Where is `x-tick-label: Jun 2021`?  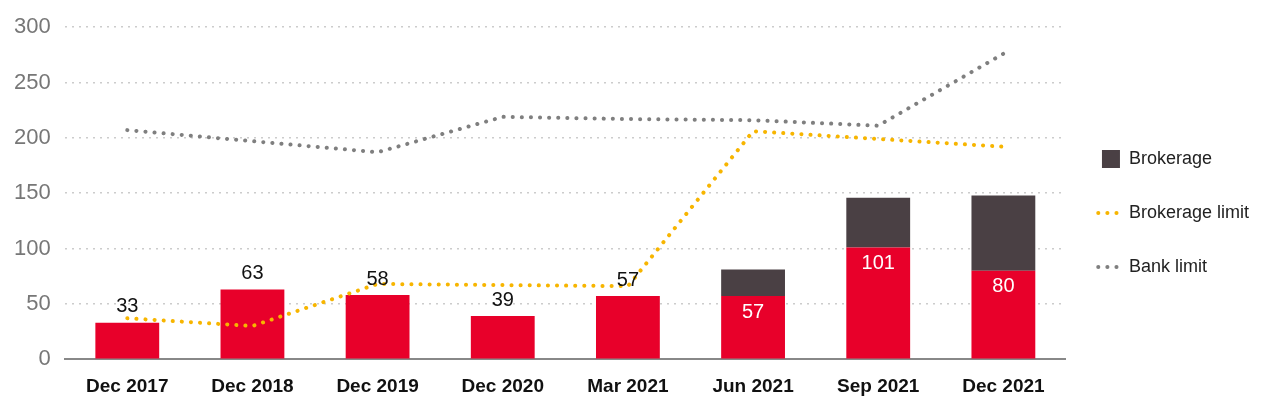
x-tick-label: Jun 2021 is located at coordinates (753, 385).